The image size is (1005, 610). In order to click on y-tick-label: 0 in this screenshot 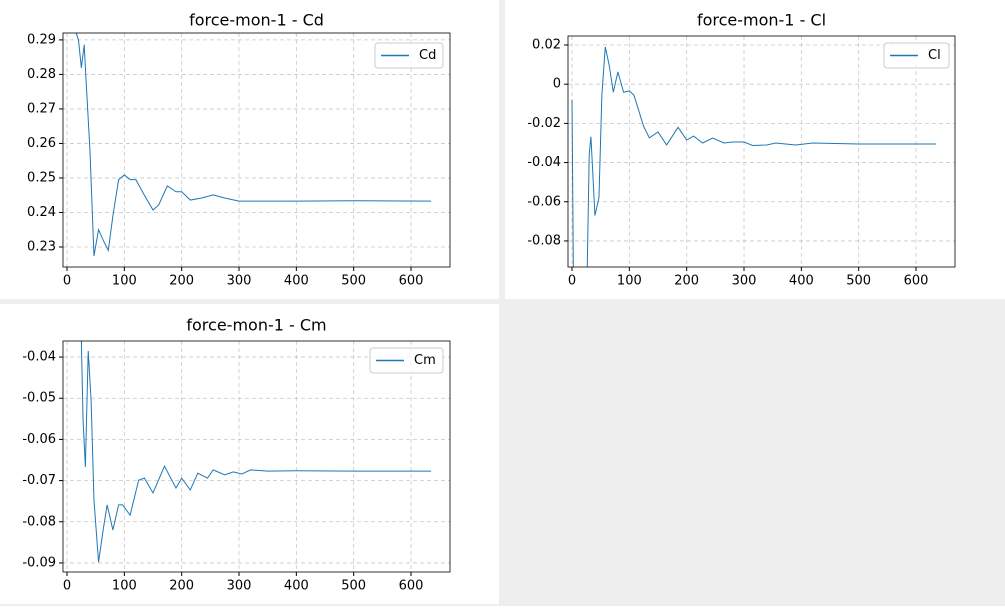, I will do `click(557, 84)`.